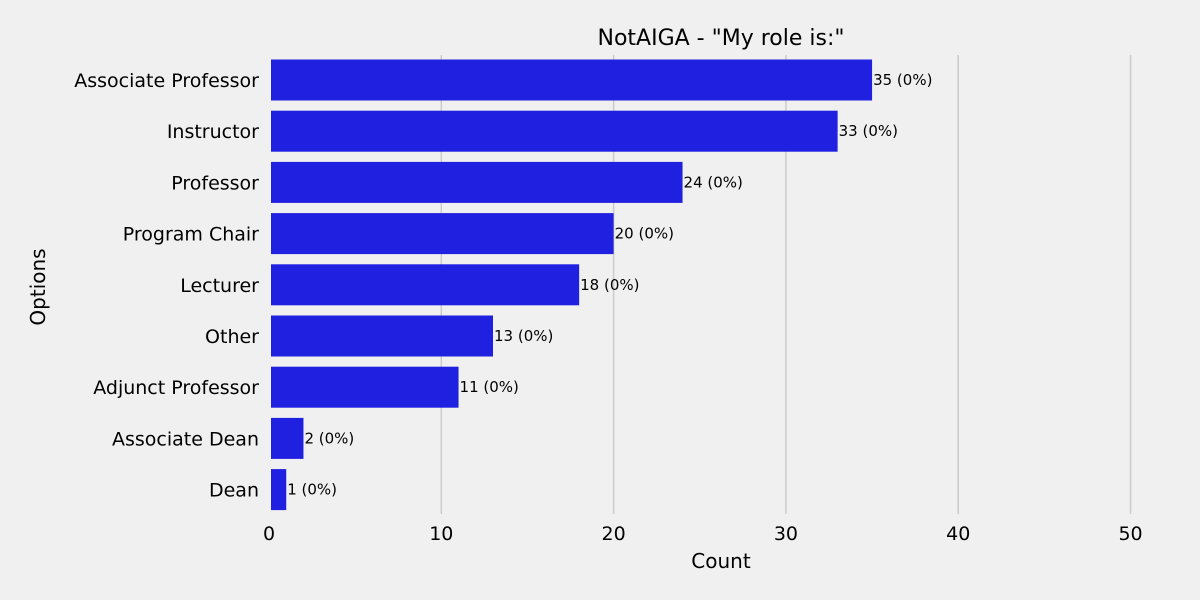 This screenshot has height=600, width=1200. What do you see at coordinates (703, 534) in the screenshot?
I see `x-tick-labels: 0 10 20 30 40 50` at bounding box center [703, 534].